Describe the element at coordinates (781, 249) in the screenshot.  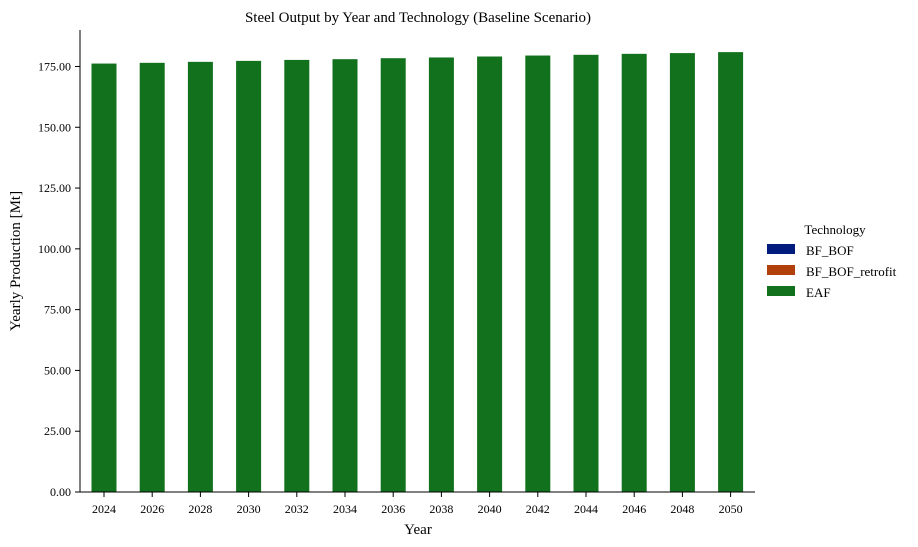
I see `legend-swatch-bf-bof` at that location.